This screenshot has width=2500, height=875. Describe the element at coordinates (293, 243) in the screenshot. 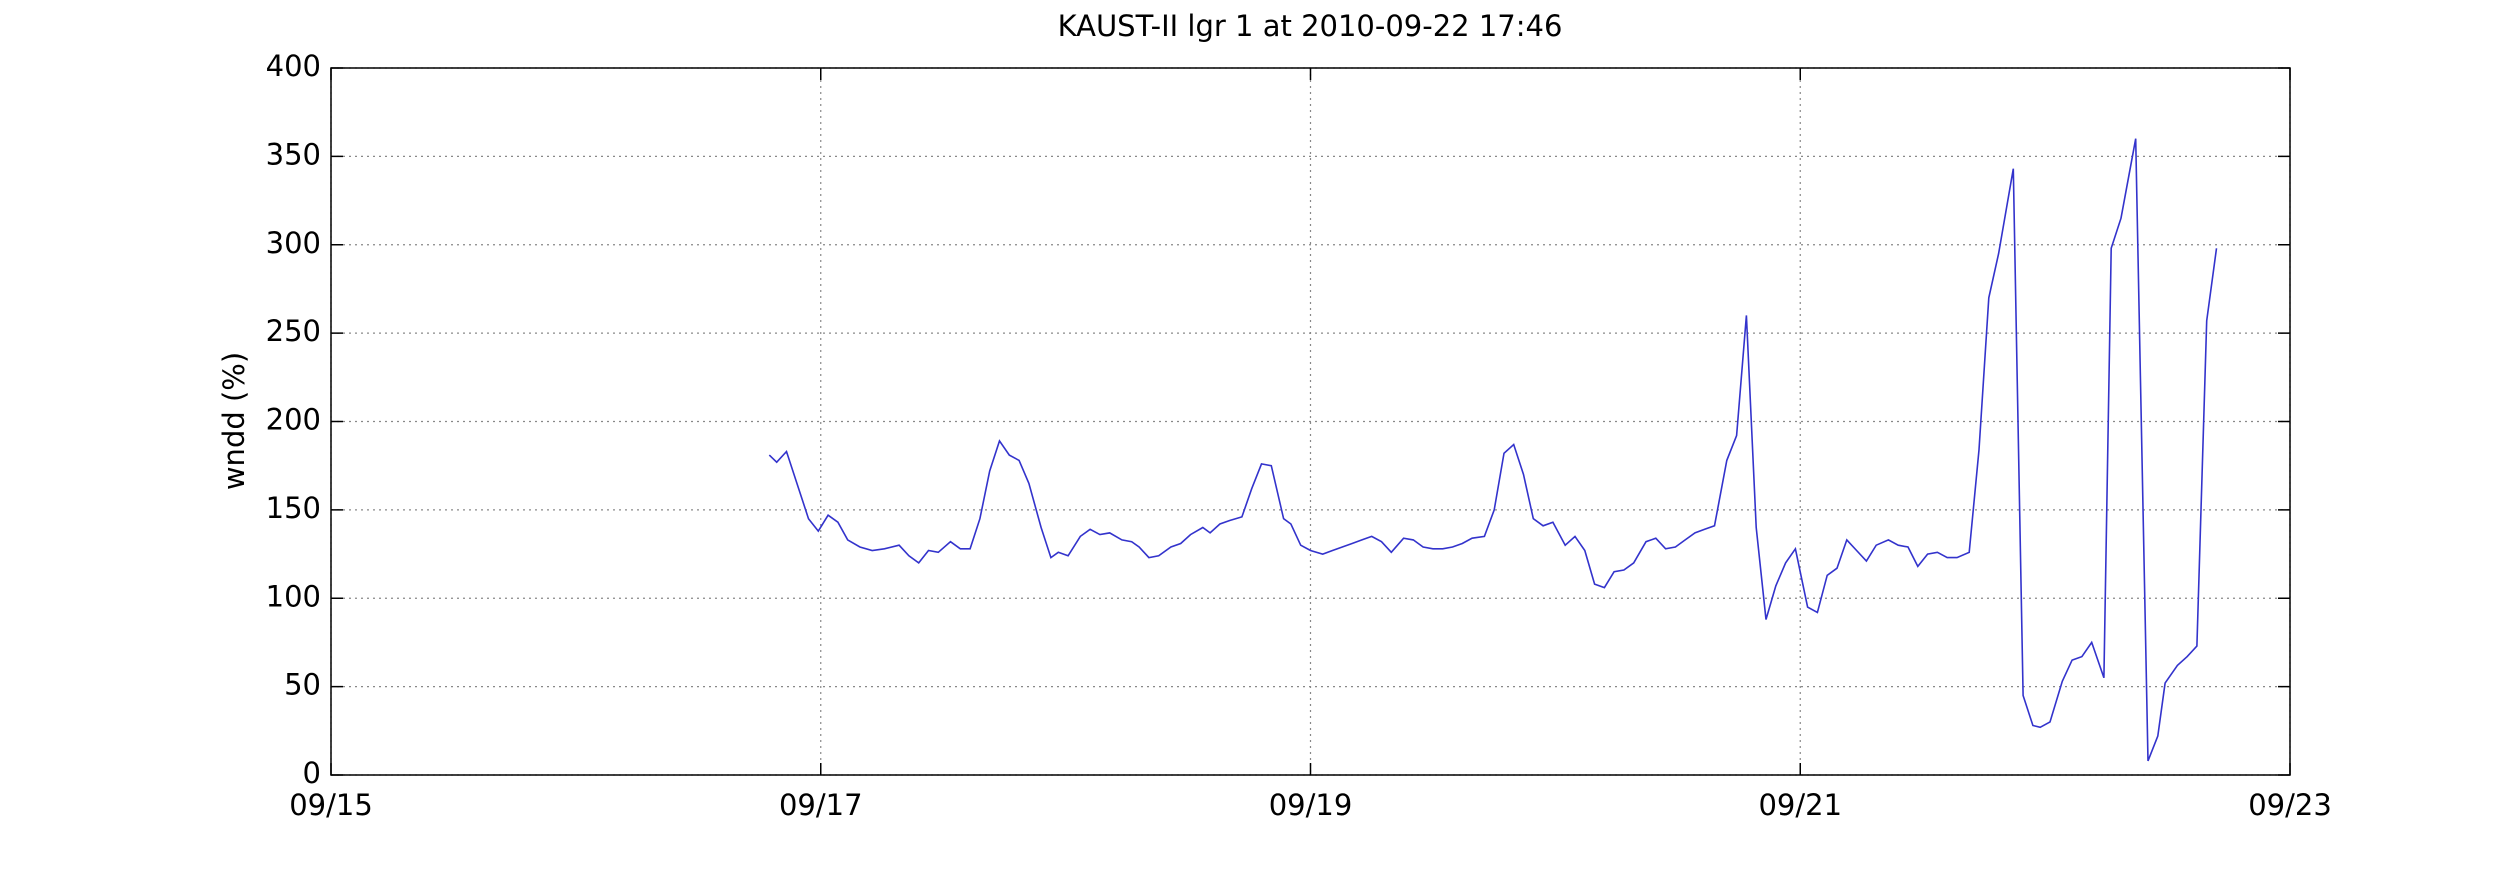

I see `y-tick-label: 300` at that location.